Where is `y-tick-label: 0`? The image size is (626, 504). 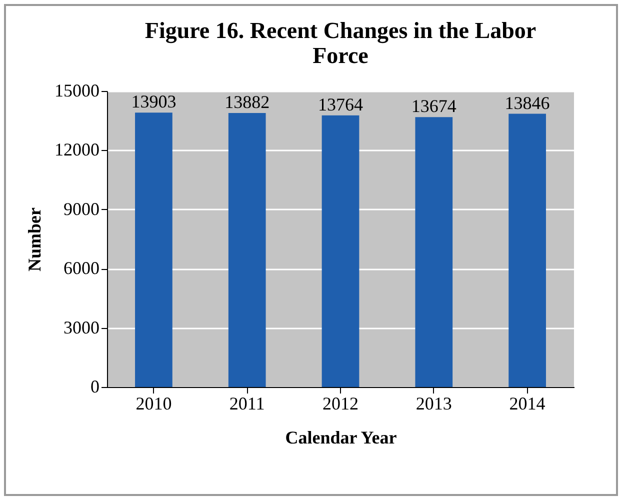 y-tick-label: 0 is located at coordinates (95, 386).